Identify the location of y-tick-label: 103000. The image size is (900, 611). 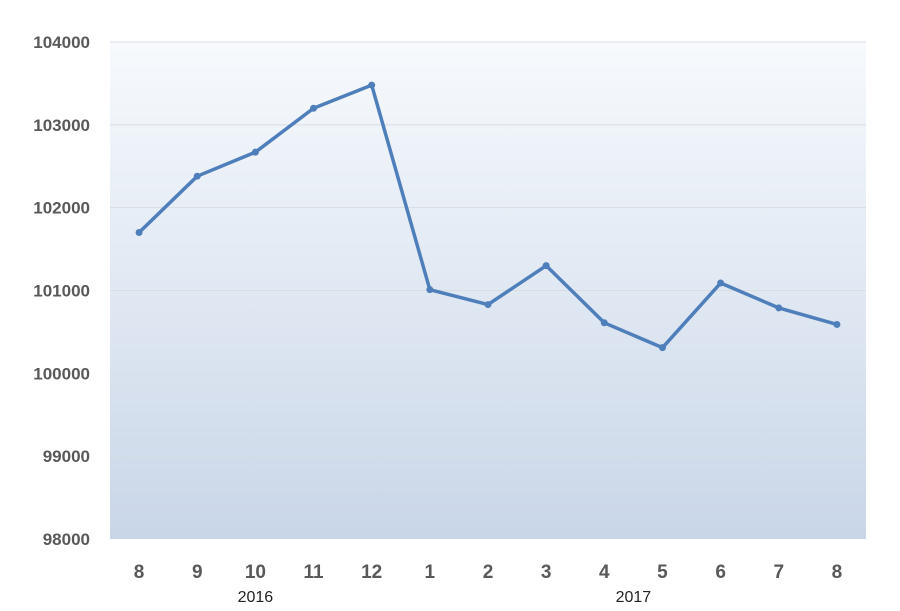
(61, 125).